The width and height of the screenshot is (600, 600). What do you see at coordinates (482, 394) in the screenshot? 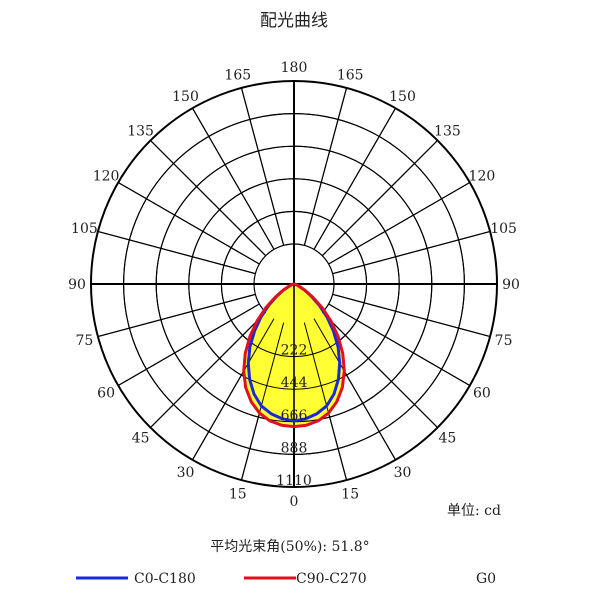
I see `angle-label-right: 60` at bounding box center [482, 394].